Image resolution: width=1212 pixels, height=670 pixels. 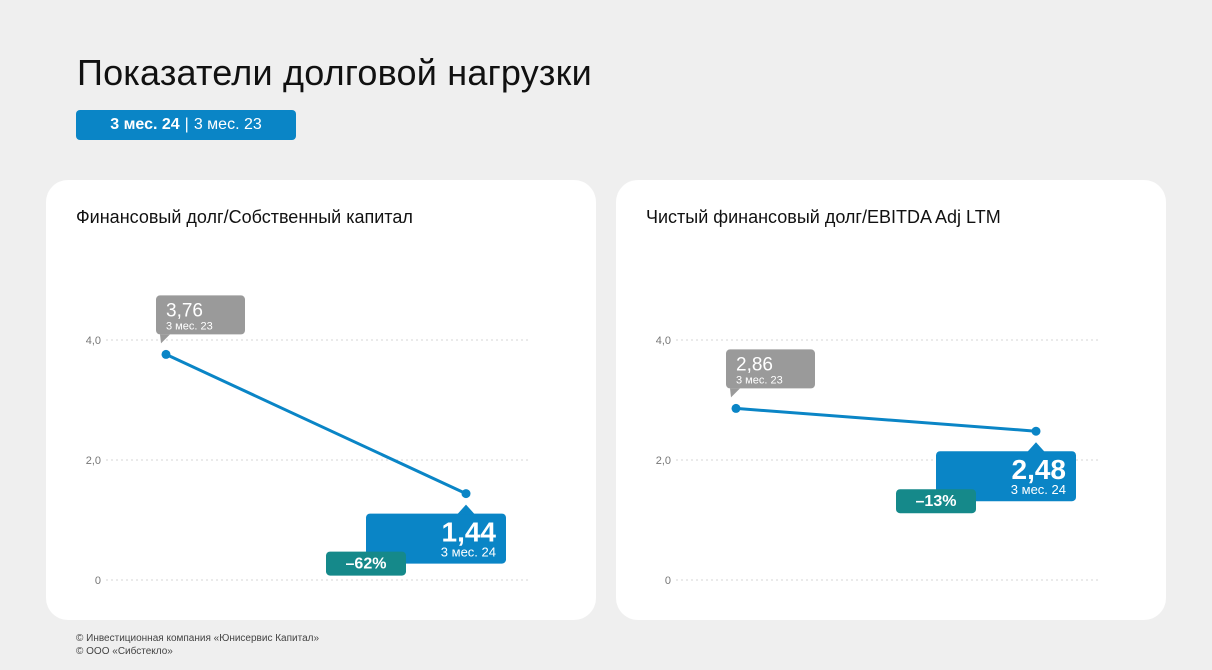 I want to click on change-badge-value: –13%, so click(x=936, y=501).